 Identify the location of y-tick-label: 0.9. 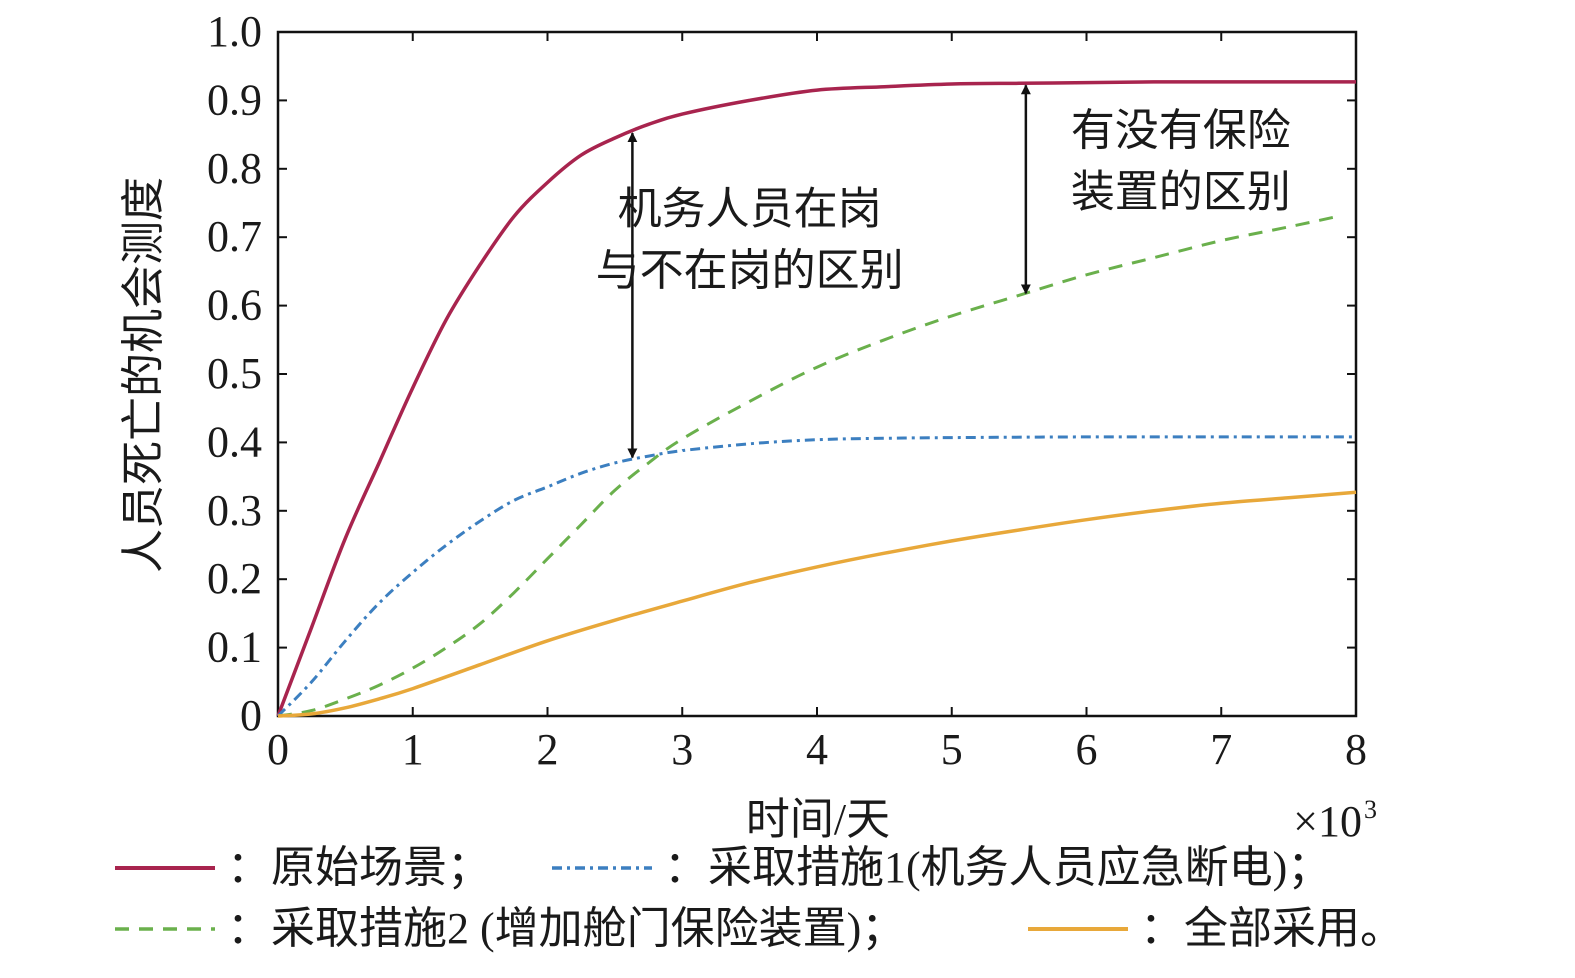
(234, 99).